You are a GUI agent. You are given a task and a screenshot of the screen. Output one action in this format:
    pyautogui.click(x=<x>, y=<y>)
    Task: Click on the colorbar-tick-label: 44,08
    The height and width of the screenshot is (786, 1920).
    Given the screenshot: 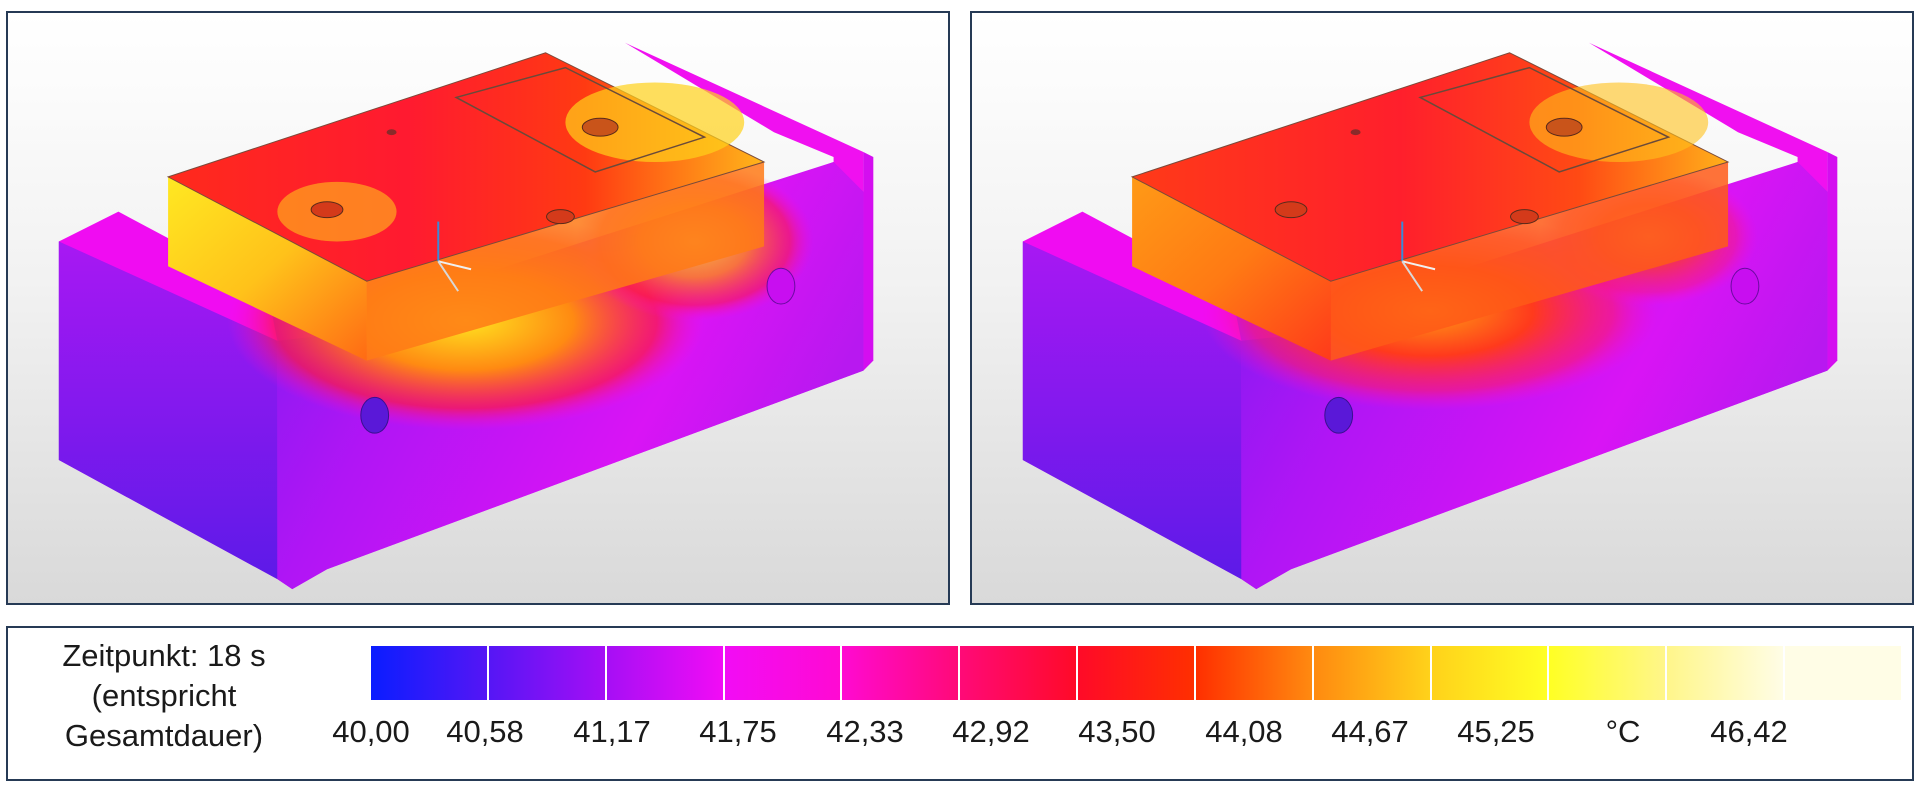 What is the action you would take?
    pyautogui.click(x=1244, y=731)
    